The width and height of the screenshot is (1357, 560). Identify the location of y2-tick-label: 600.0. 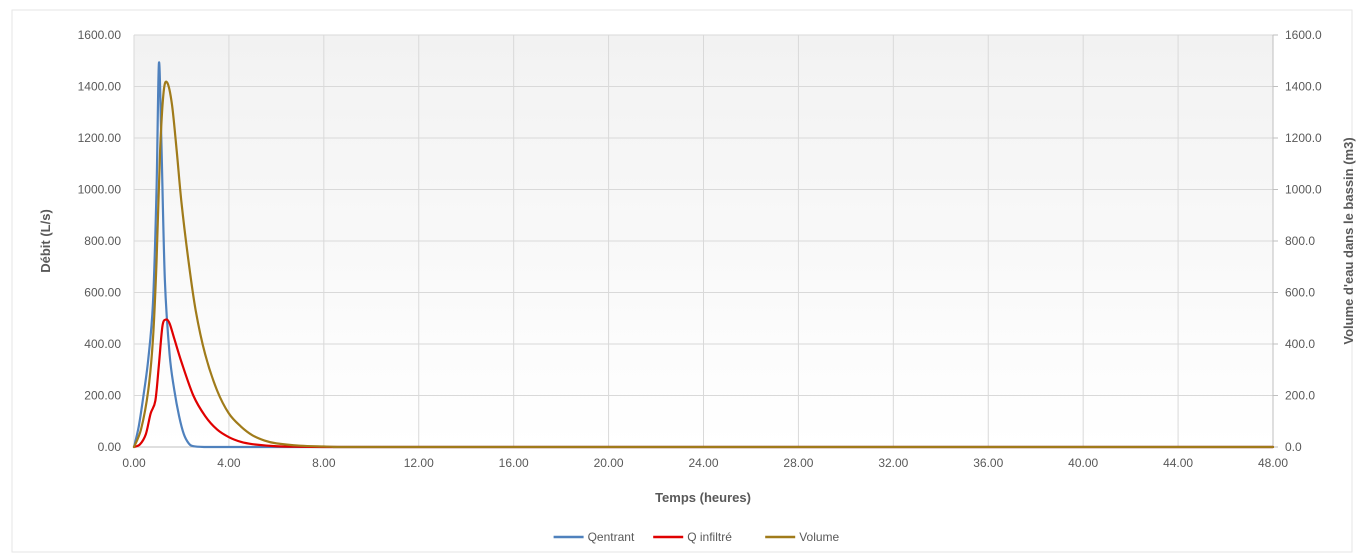
(1300, 293).